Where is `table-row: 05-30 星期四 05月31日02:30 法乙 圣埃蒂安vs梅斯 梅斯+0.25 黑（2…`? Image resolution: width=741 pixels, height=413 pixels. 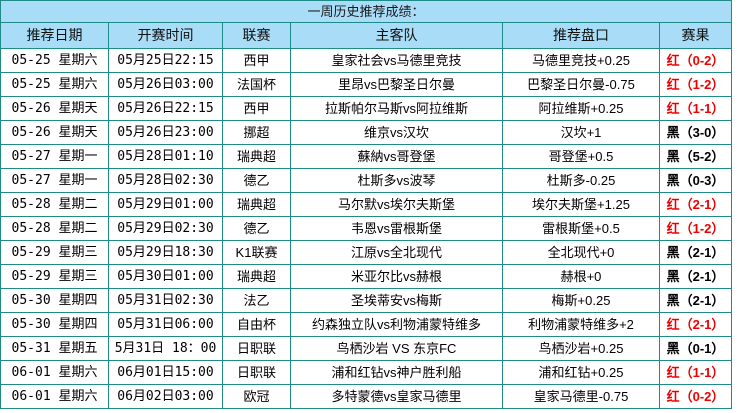 table-row: 05-30 星期四 05月31日02:30 法乙 圣埃蒂安vs梅斯 梅斯+0.25 黑（2… is located at coordinates (366, 300).